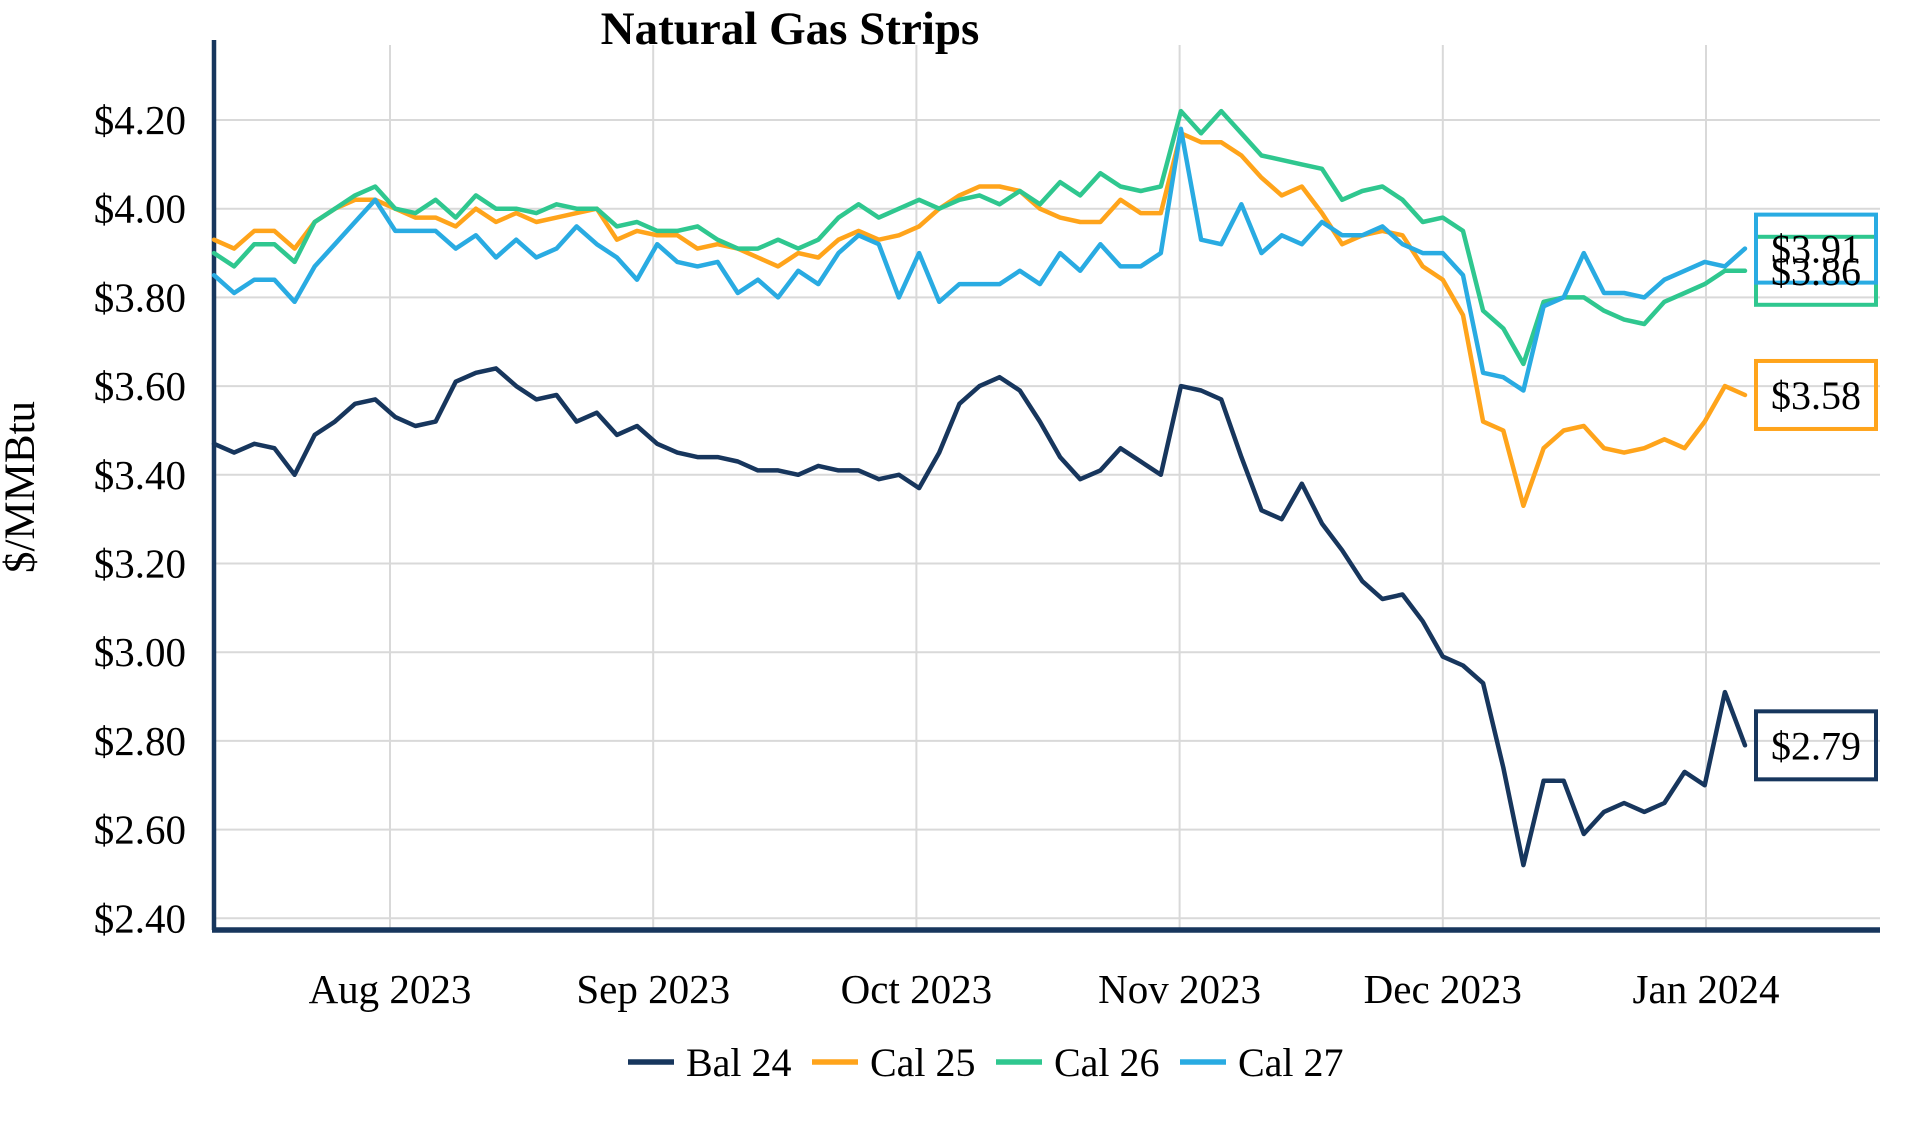  What do you see at coordinates (140, 297) in the screenshot?
I see `y-tick-label: $3.80` at bounding box center [140, 297].